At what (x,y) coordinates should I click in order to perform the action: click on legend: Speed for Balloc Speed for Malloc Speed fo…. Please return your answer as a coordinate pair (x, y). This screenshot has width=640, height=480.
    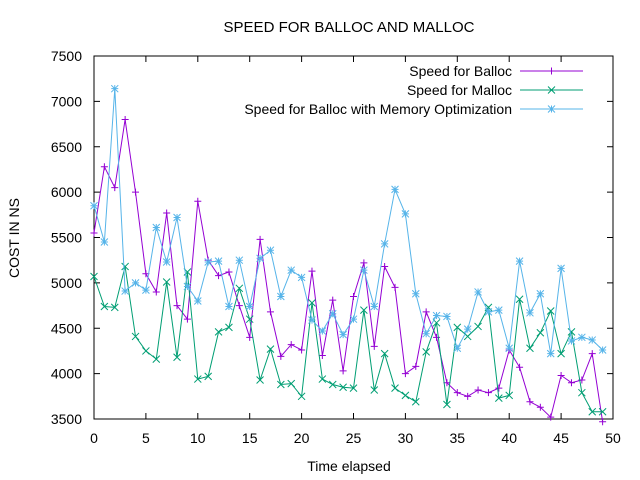
    Looking at the image, I should click on (413, 90).